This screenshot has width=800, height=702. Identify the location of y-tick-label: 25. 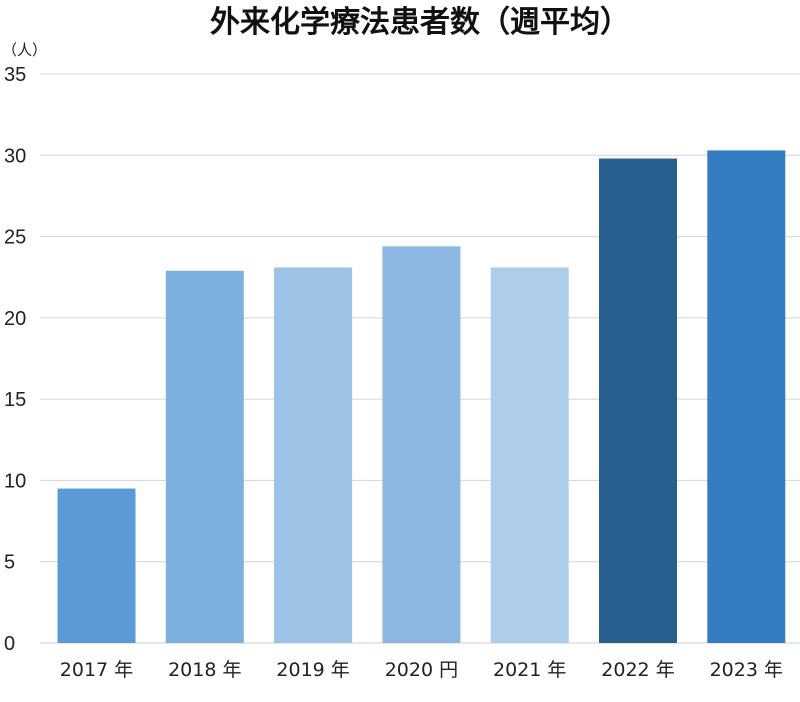
(15, 238).